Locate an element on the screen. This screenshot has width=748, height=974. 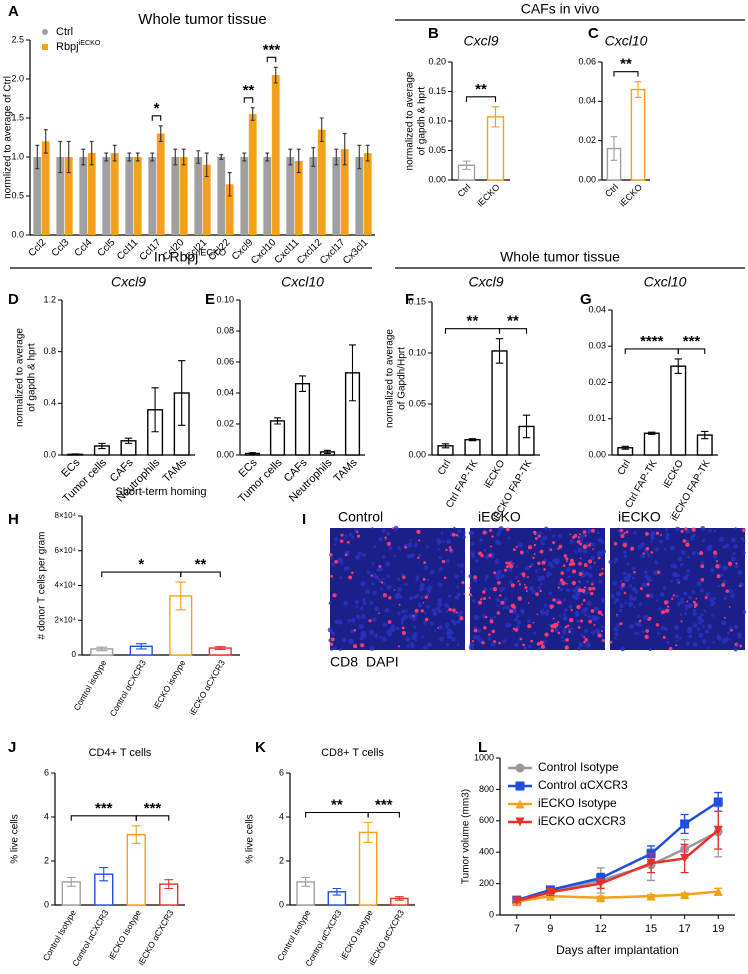
y-tick-label: 4 is located at coordinates (281, 816).